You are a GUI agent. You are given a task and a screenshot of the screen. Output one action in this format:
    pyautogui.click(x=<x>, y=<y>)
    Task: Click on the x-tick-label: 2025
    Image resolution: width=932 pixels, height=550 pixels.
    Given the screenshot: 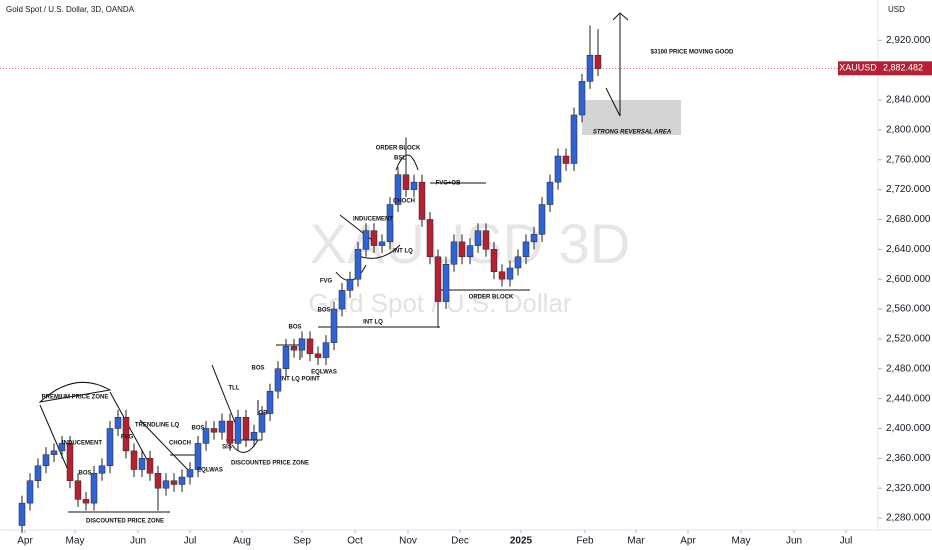 What is the action you would take?
    pyautogui.click(x=521, y=541)
    